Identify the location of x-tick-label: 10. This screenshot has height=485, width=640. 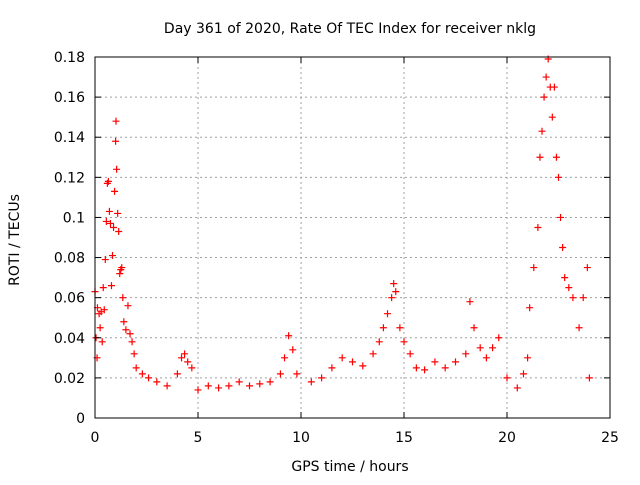
(301, 438).